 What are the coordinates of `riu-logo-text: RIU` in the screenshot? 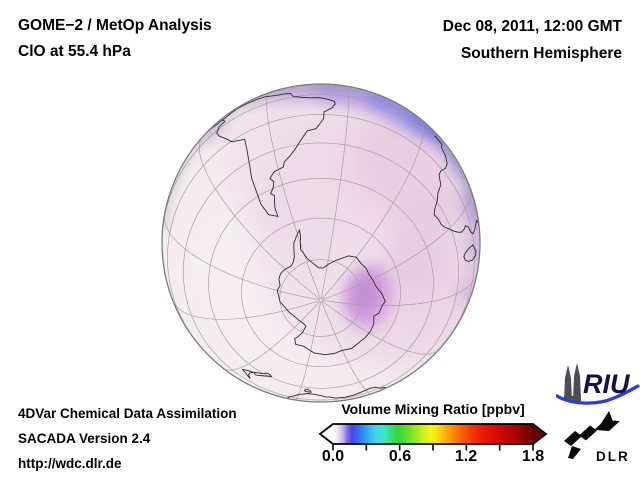 It's located at (607, 384).